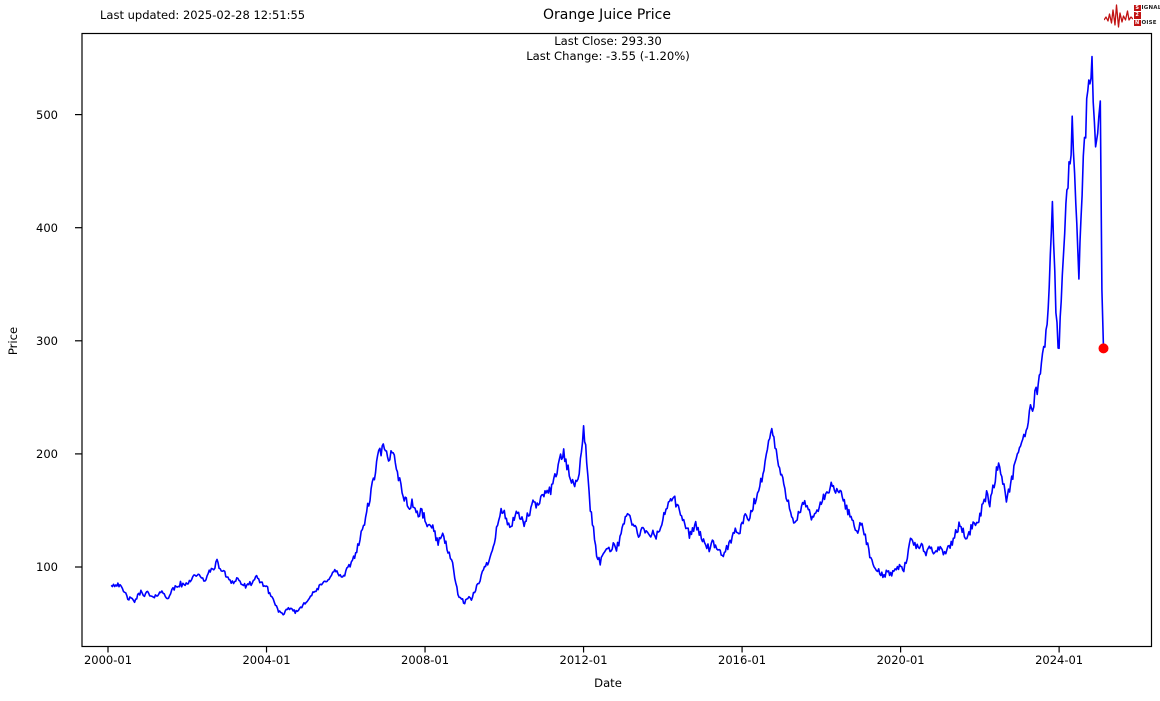 The width and height of the screenshot is (1160, 701). I want to click on last-close-subtitle: Last Close: 293.30, so click(608, 41).